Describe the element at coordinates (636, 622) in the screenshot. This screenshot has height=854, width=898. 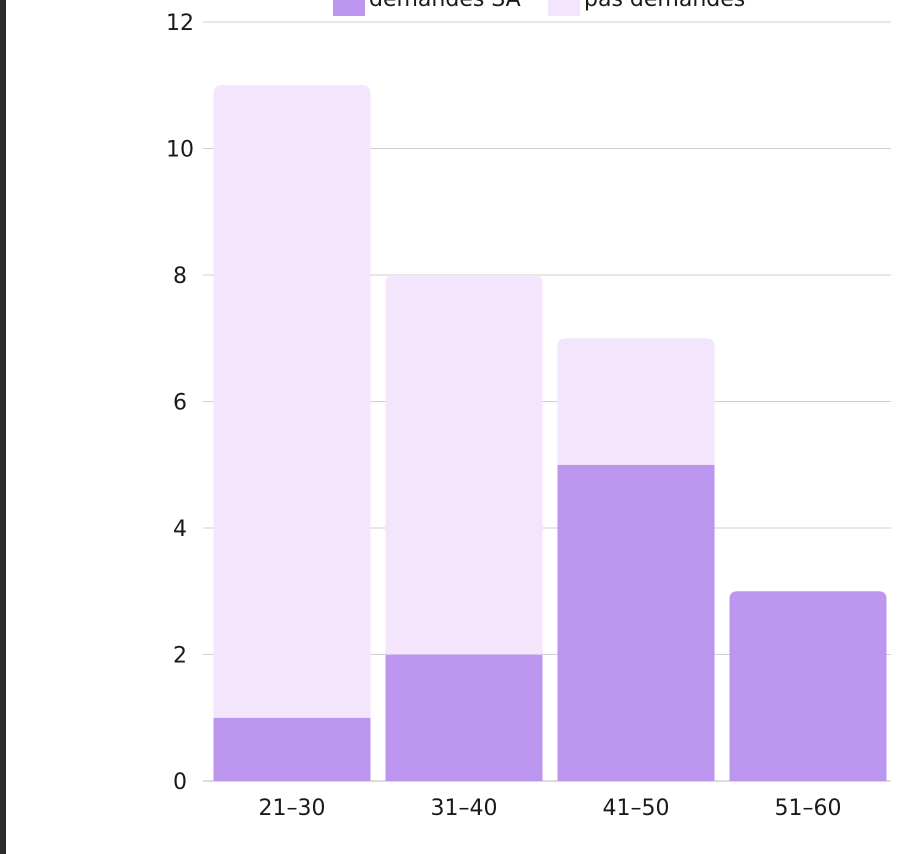
I see `bar-41–50-demandes-sa` at that location.